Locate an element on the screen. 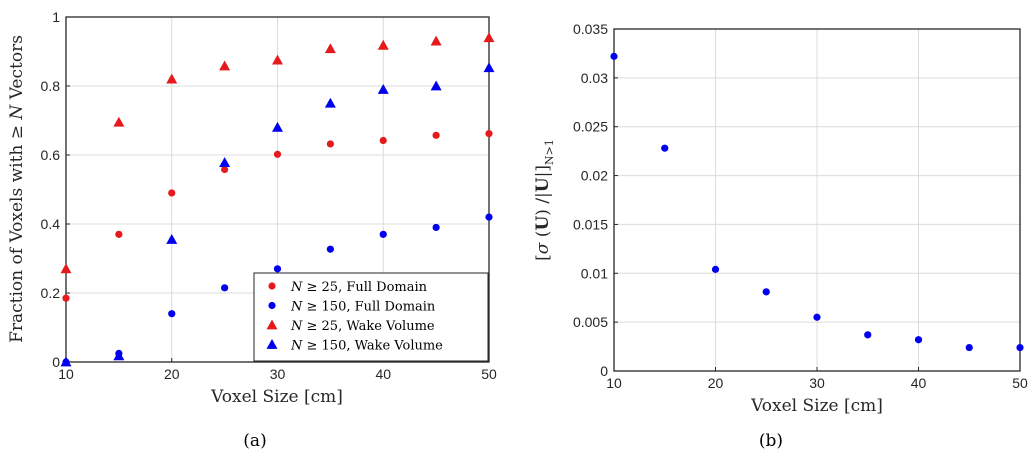 Image resolution: width=1035 pixels, height=457 pixels. y-tick-label: 0.025 is located at coordinates (590, 127).